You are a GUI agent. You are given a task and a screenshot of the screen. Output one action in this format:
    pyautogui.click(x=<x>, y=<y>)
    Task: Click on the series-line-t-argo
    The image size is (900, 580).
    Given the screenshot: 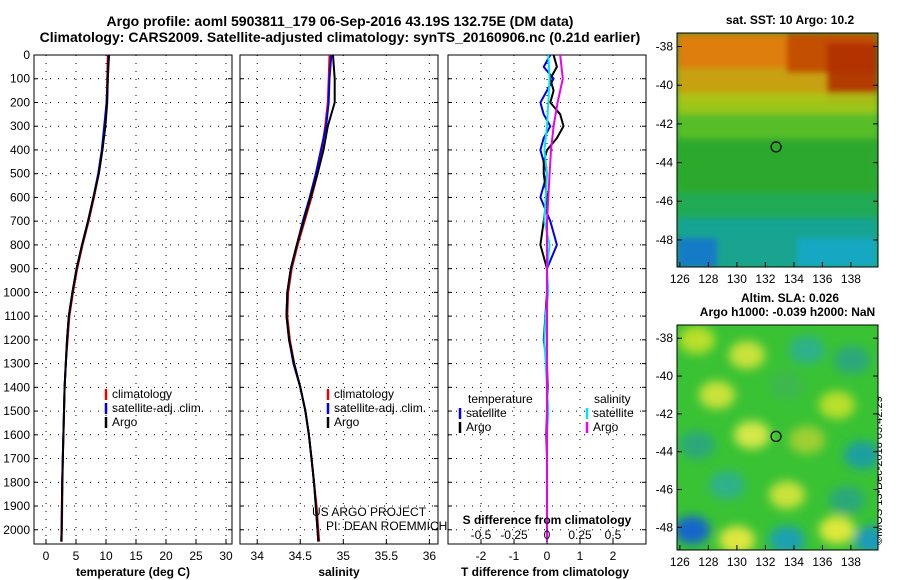 What is the action you would take?
    pyautogui.click(x=552, y=298)
    